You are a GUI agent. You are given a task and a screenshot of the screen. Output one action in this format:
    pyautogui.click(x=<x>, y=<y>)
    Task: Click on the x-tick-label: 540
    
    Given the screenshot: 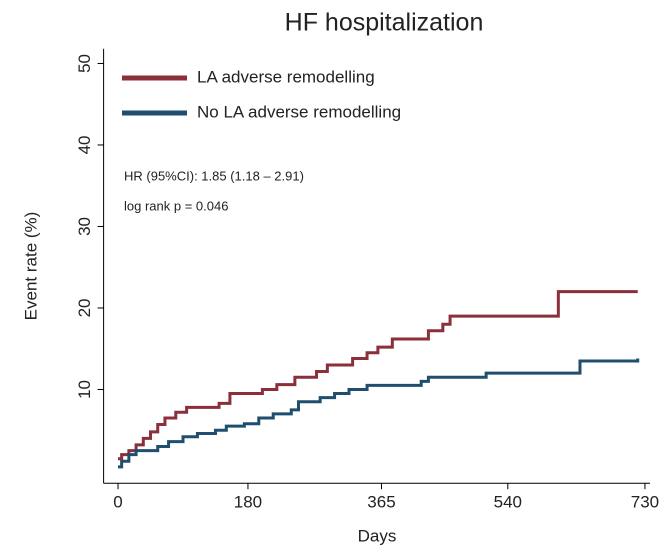 What is the action you would take?
    pyautogui.click(x=508, y=502)
    